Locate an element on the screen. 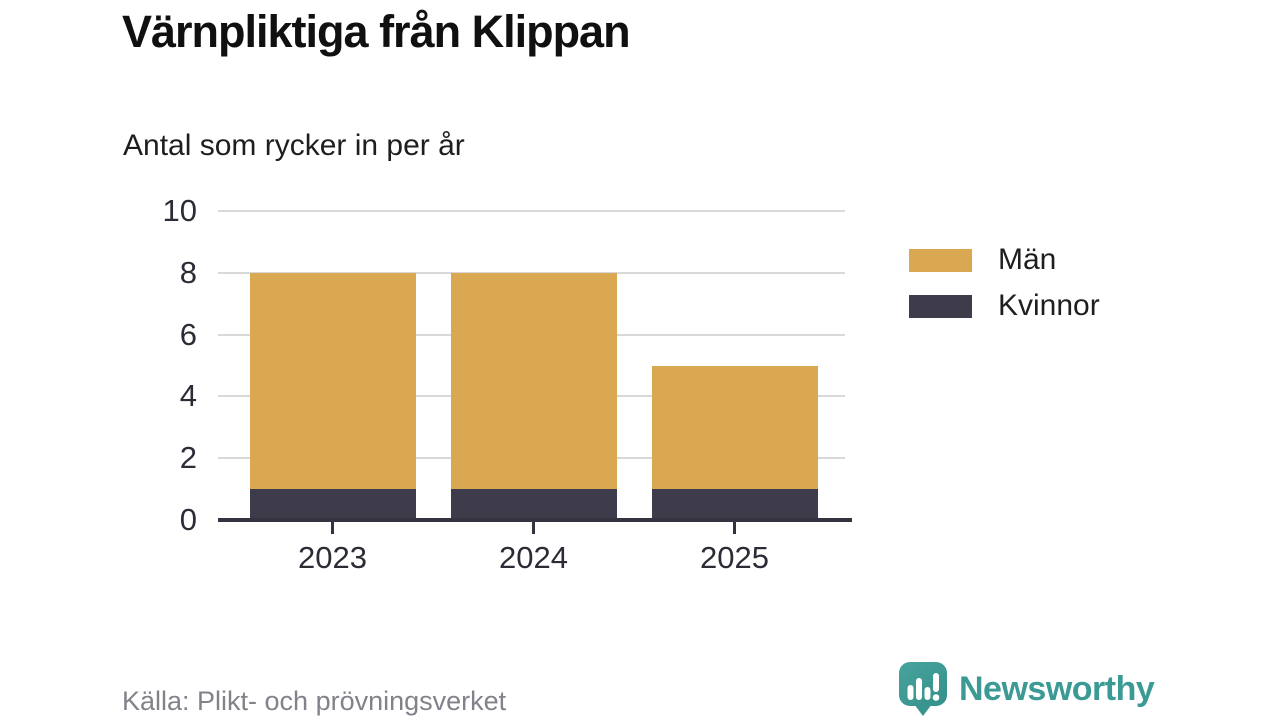  bar-segment-2024-Kvinnor is located at coordinates (533, 504).